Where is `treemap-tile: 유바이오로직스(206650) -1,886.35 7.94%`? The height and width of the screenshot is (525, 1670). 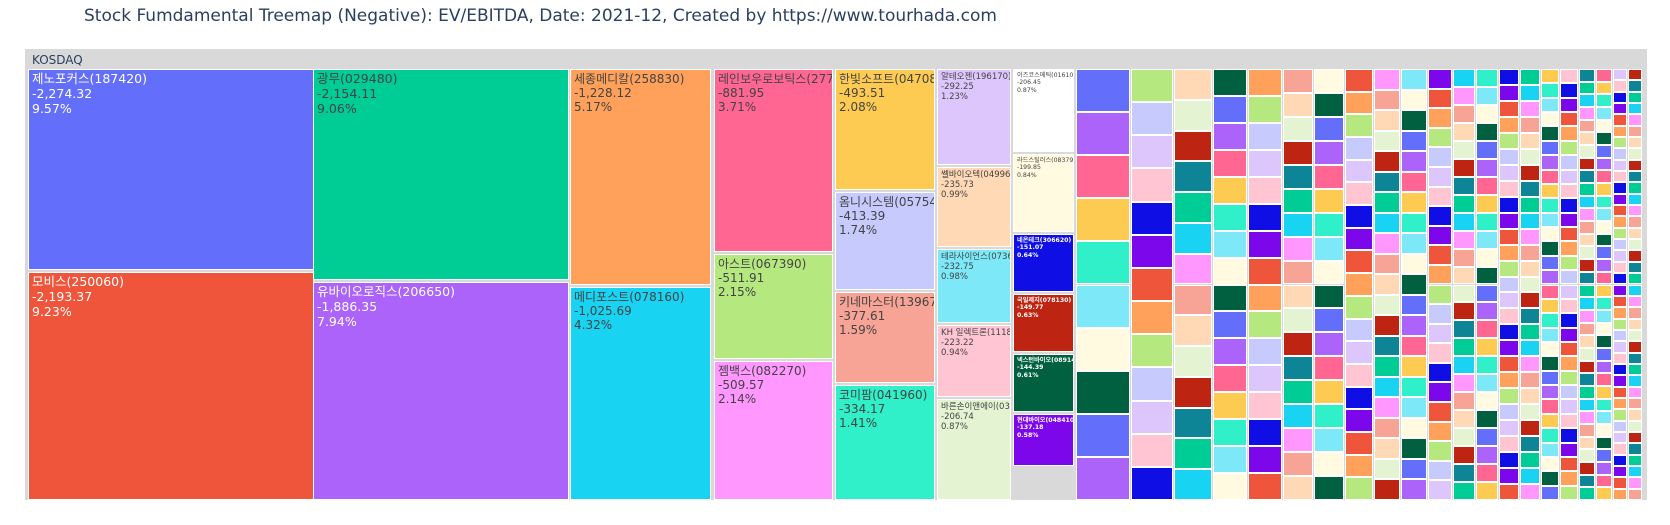
treemap-tile: 유바이오로직스(206650) -1,886.35 7.94% is located at coordinates (441, 391).